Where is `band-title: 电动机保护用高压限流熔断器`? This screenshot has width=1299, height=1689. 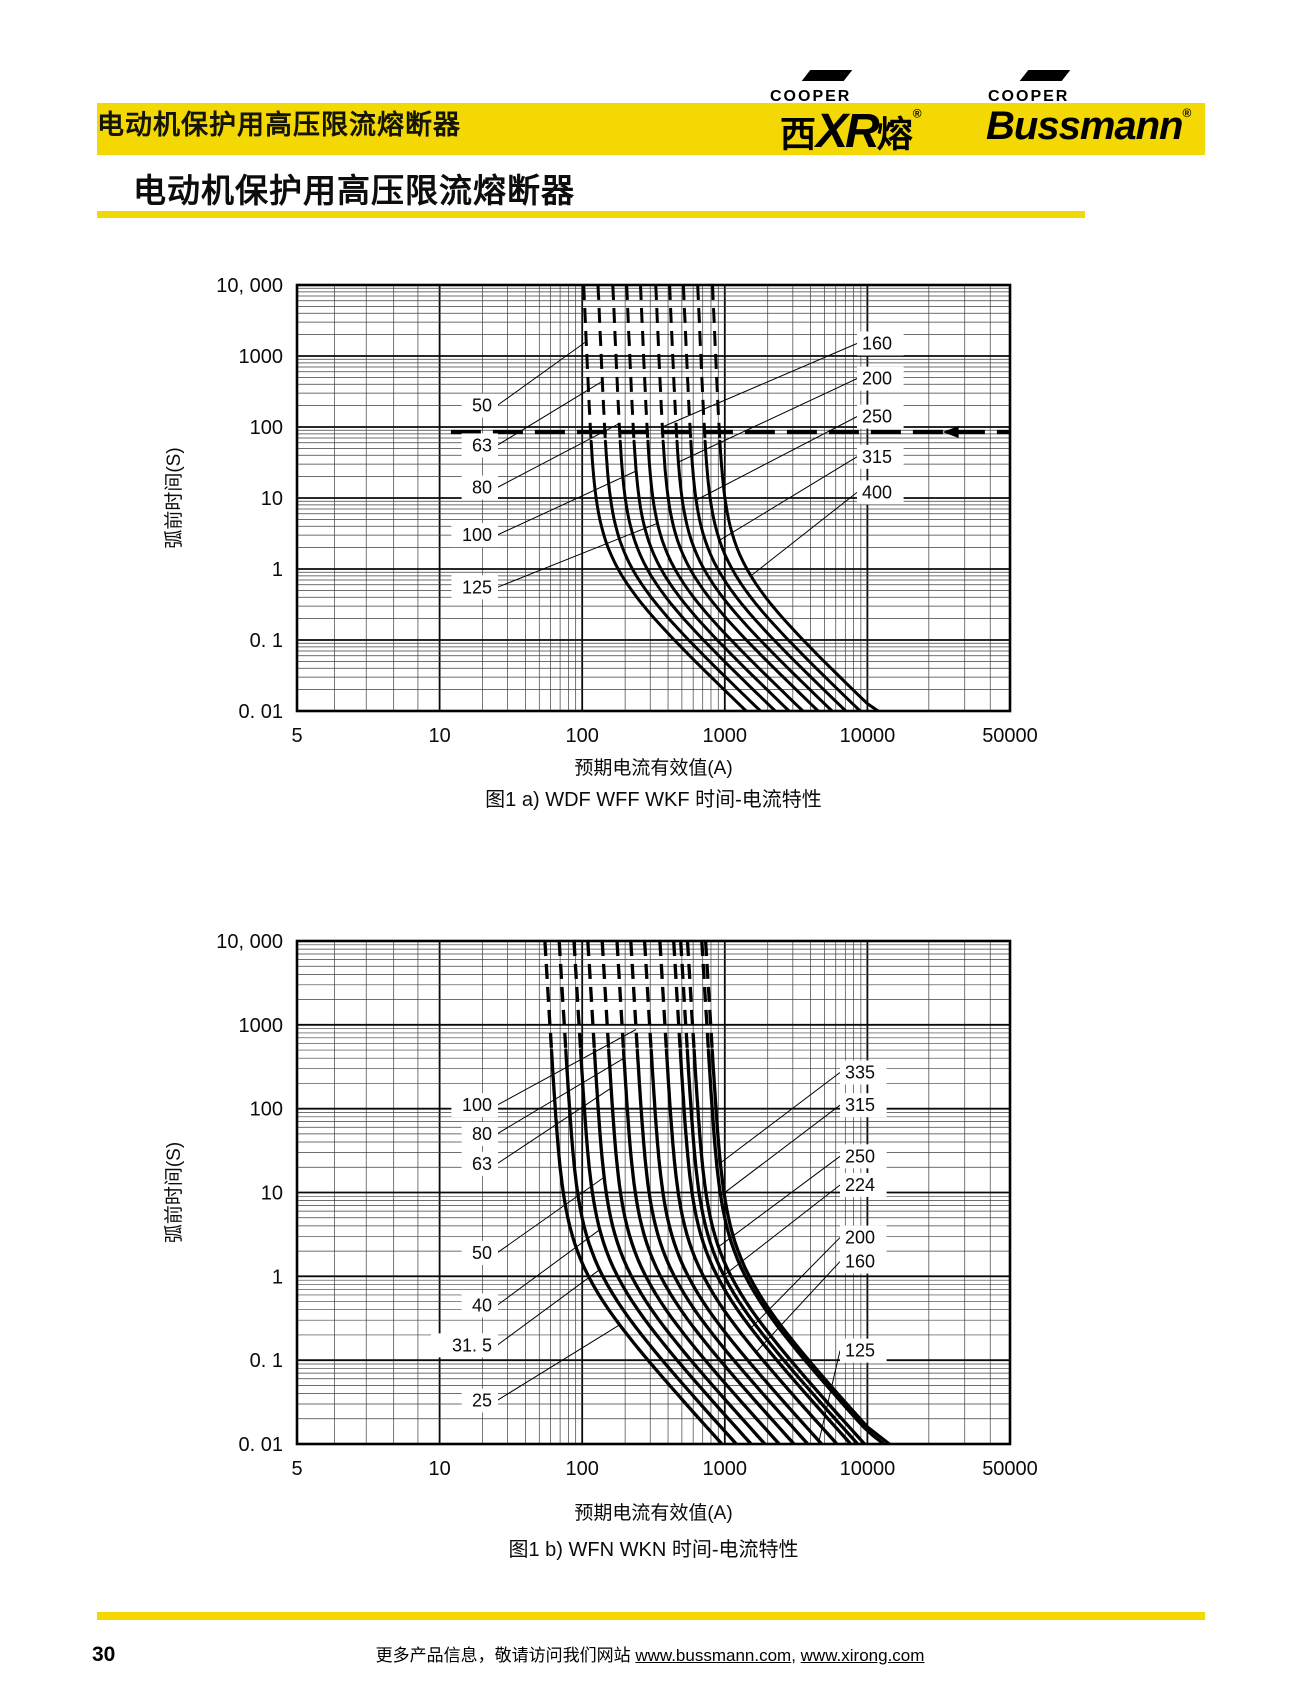 band-title: 电动机保护用高压限流熔断器 is located at coordinates (279, 125).